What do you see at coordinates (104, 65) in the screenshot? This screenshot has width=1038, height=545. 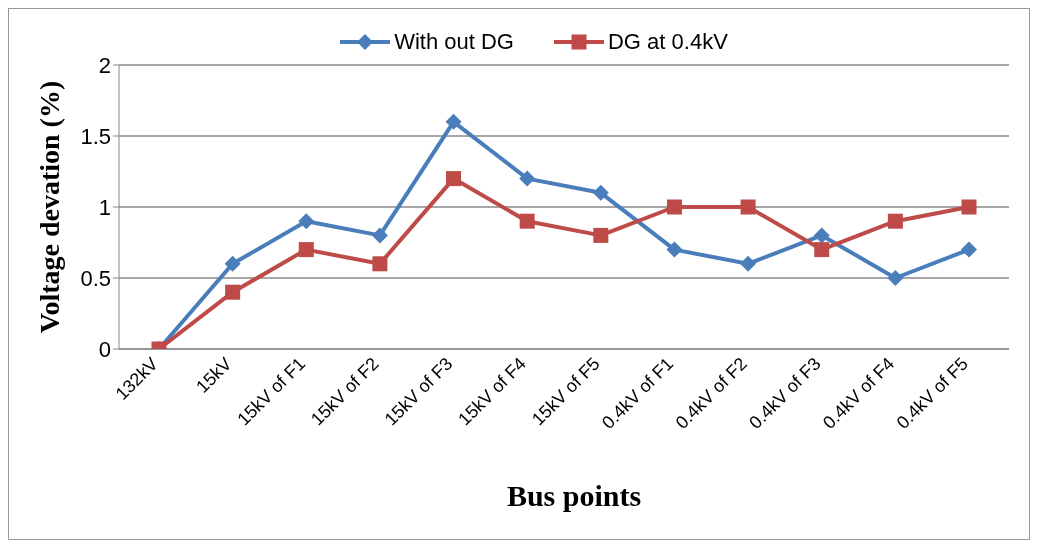 I see `y-tick-label: 2` at bounding box center [104, 65].